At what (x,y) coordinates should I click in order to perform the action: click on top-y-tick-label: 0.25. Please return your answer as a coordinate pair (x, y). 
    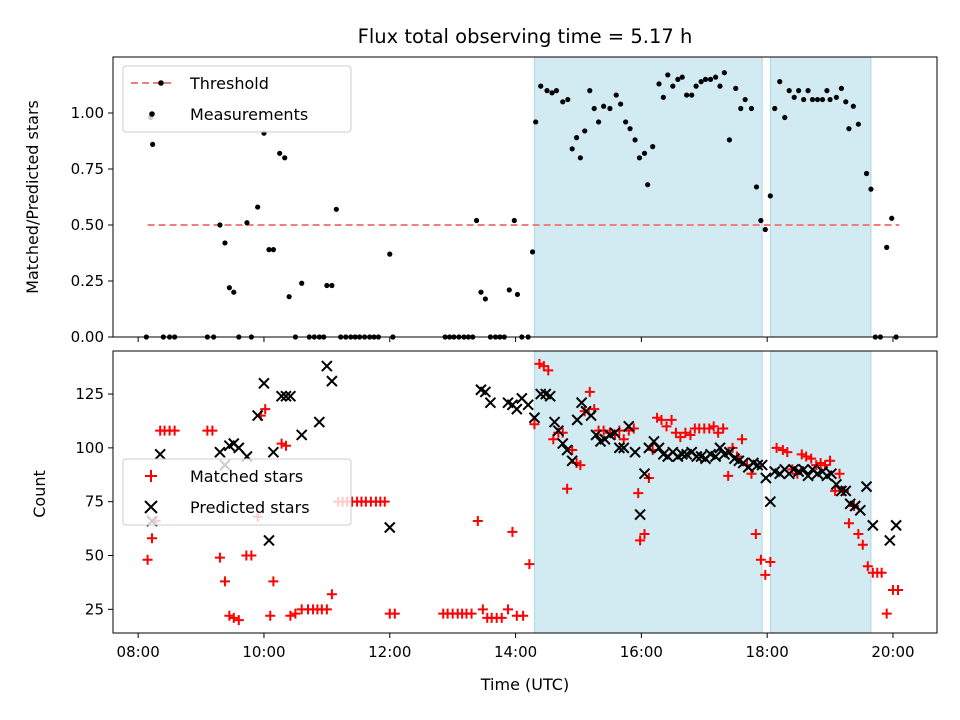
    Looking at the image, I should click on (87, 281).